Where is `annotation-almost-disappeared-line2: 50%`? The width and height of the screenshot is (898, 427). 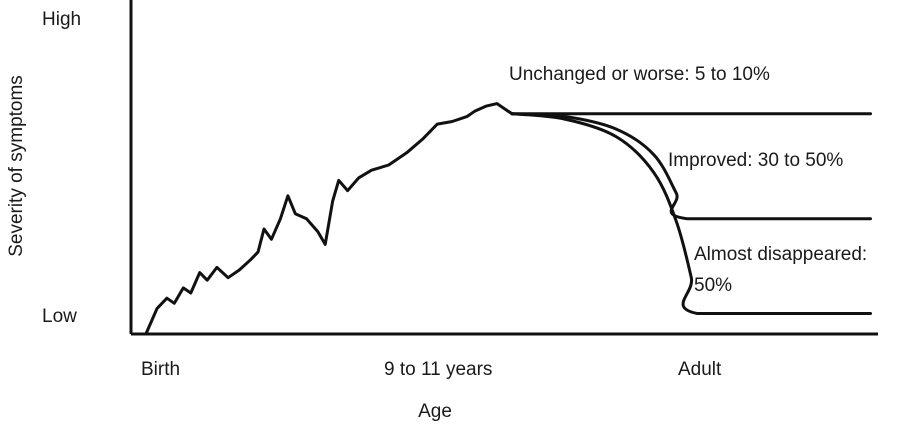
annotation-almost-disappeared-line2: 50% is located at coordinates (713, 285).